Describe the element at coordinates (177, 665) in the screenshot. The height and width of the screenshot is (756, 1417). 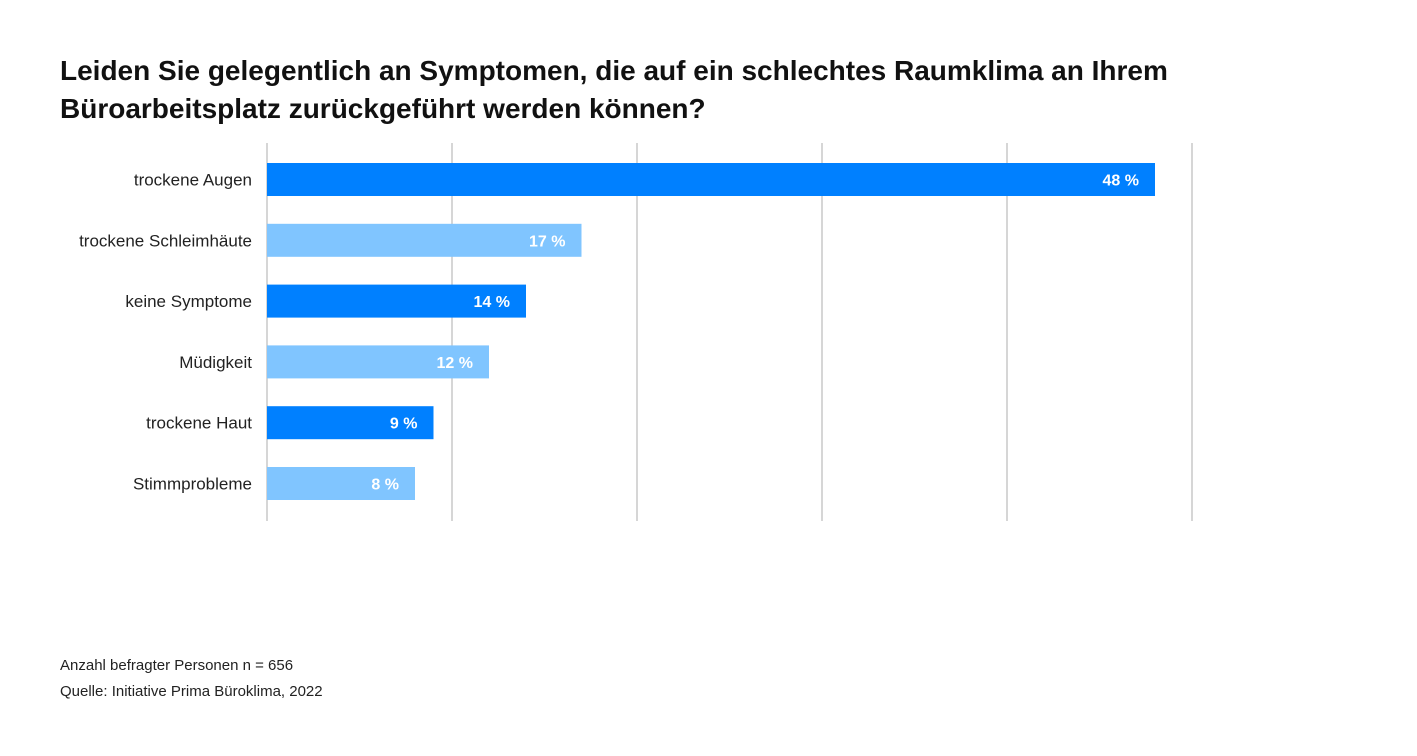
I see `sample-size-note: Anzahl befragter Personen n = 656` at that location.